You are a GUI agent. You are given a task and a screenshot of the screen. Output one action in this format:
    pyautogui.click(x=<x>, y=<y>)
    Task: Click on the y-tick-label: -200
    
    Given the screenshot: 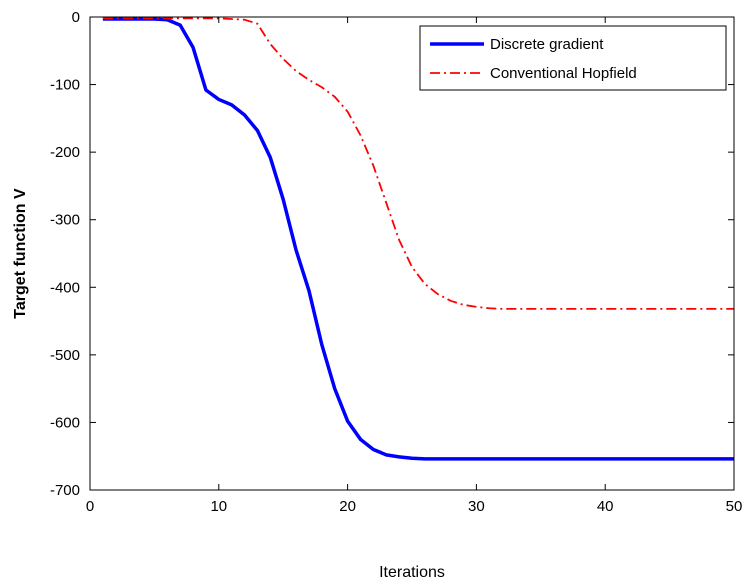 What is the action you would take?
    pyautogui.click(x=65, y=152)
    